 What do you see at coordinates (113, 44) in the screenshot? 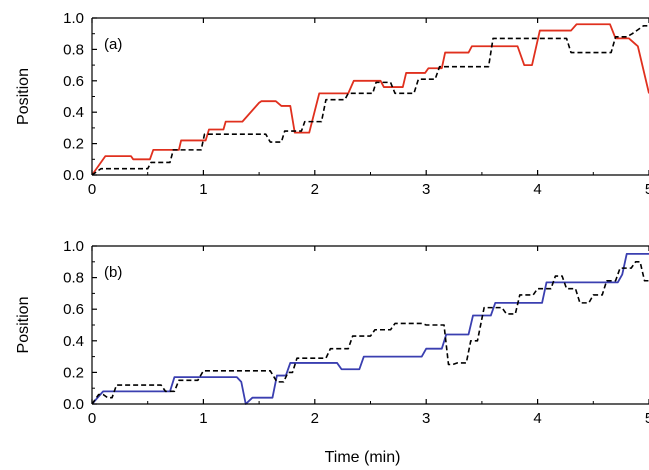
I see `panel-label: (a)` at bounding box center [113, 44].